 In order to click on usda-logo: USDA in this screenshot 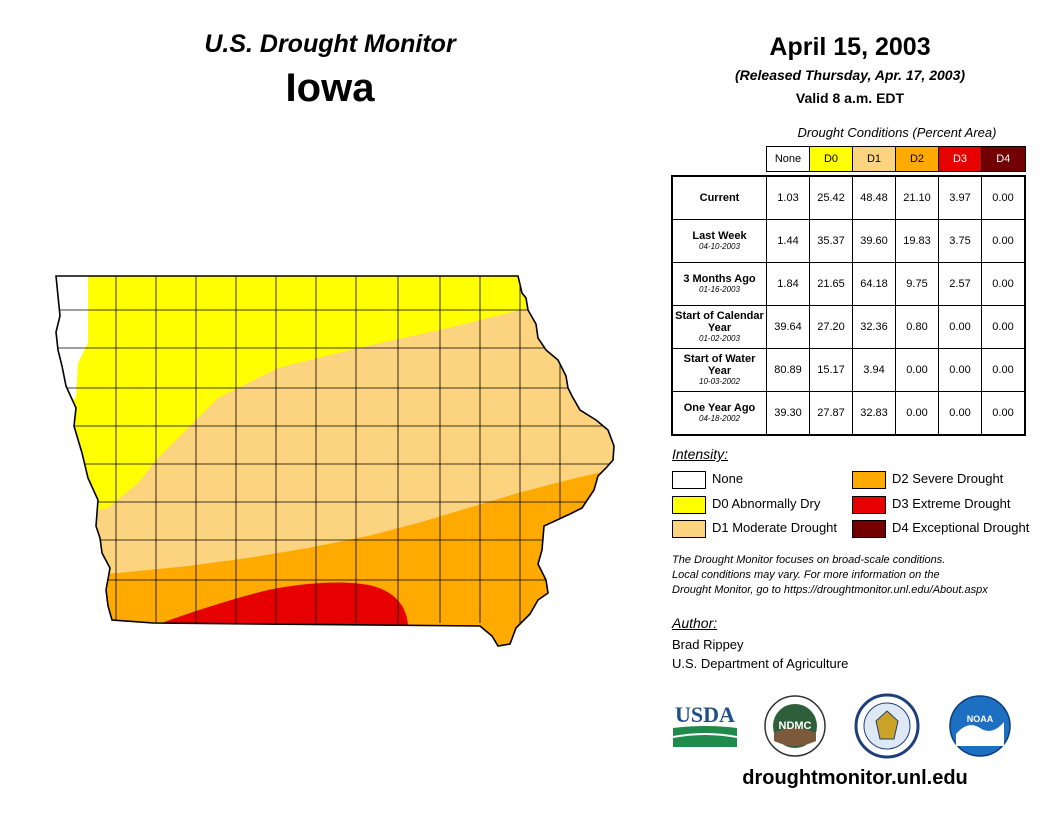, I will do `click(705, 724)`.